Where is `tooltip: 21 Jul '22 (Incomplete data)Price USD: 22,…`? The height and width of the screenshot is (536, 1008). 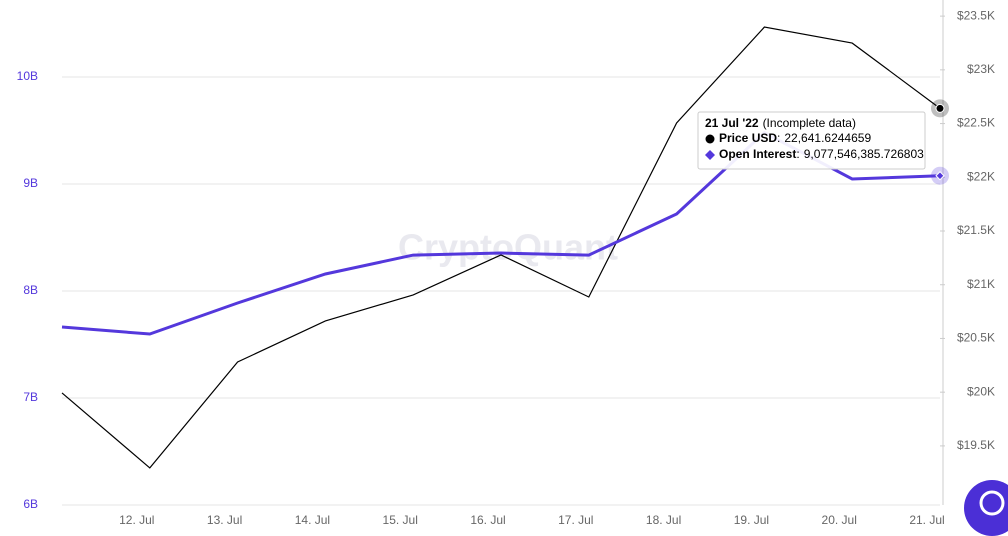 tooltip: 21 Jul '22 (Incomplete data)Price USD: 22,… is located at coordinates (811, 140).